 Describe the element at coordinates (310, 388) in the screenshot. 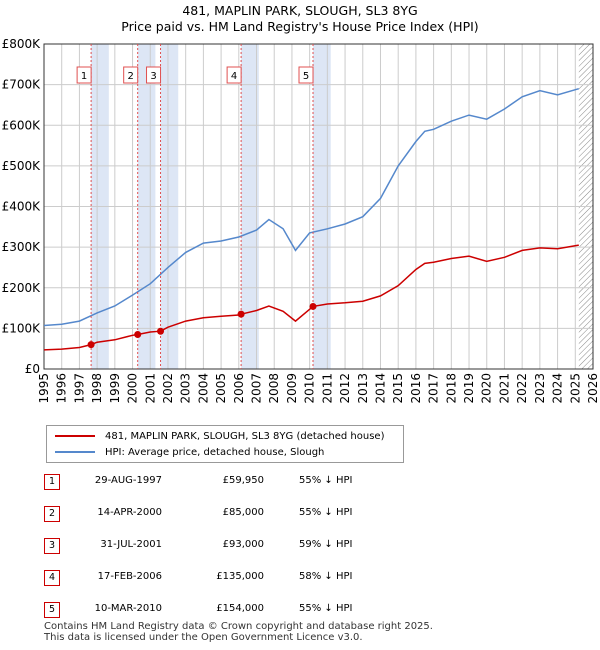

I see `x-tick-label: 2010` at that location.